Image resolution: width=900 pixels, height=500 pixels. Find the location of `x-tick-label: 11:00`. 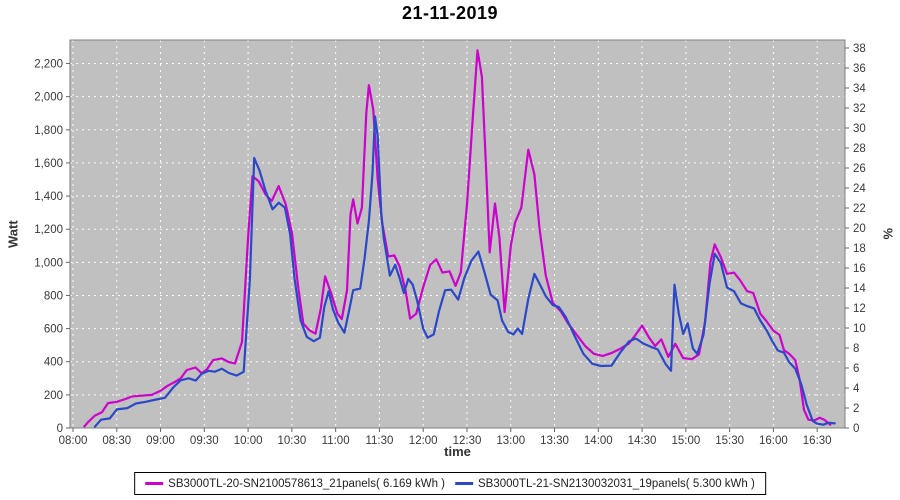

x-tick-label: 11:00 is located at coordinates (336, 441).